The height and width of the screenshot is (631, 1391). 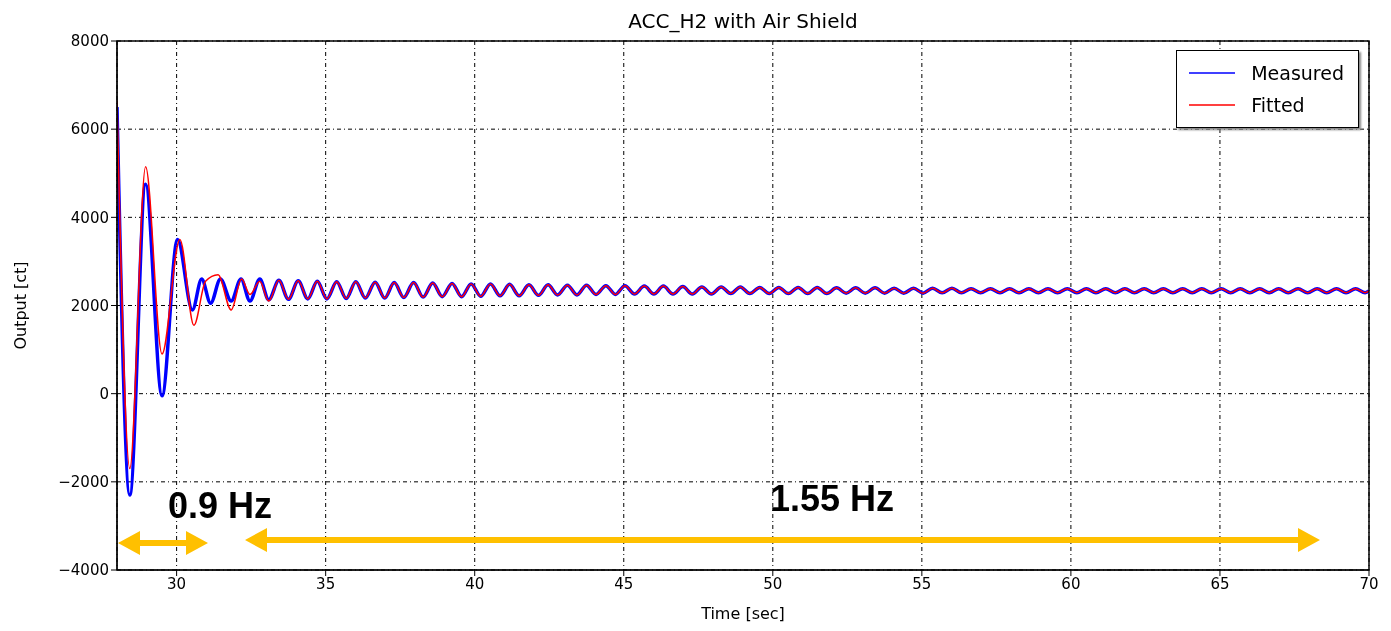 What do you see at coordinates (89, 129) in the screenshot?
I see `y-tick-label: 6000` at bounding box center [89, 129].